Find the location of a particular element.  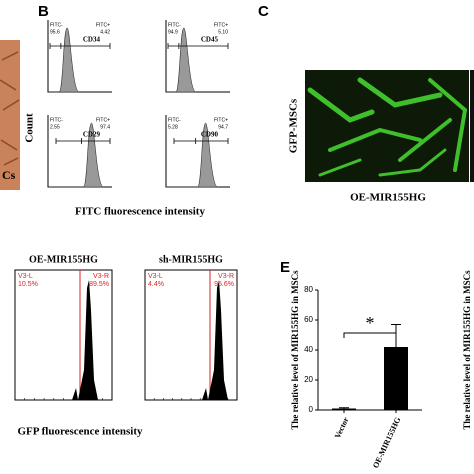

plot-title: OE-MIR155HG is located at coordinates (63, 259).